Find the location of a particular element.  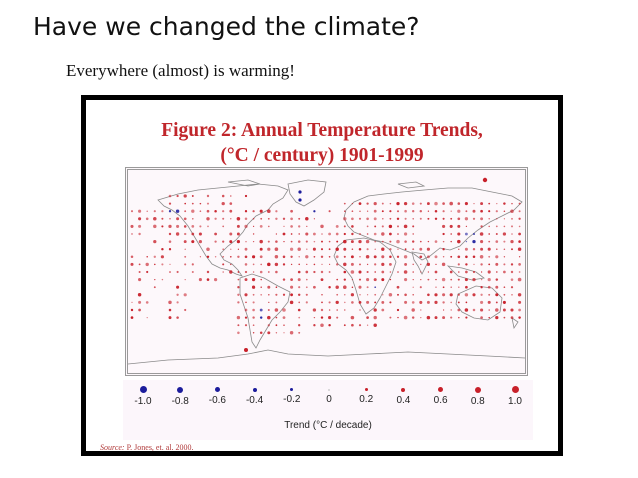

legend-item: -1.0 is located at coordinates (143, 396).